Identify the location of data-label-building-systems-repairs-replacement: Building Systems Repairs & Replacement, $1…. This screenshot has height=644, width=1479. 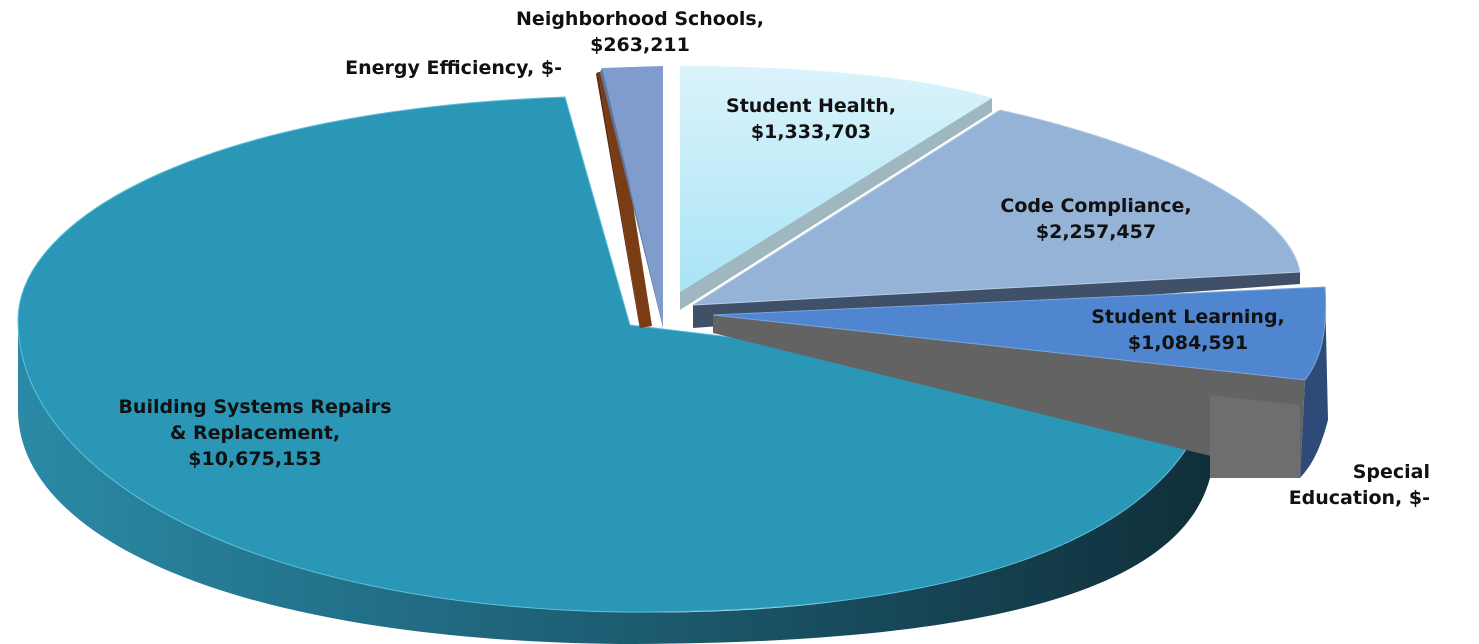
(254, 433).